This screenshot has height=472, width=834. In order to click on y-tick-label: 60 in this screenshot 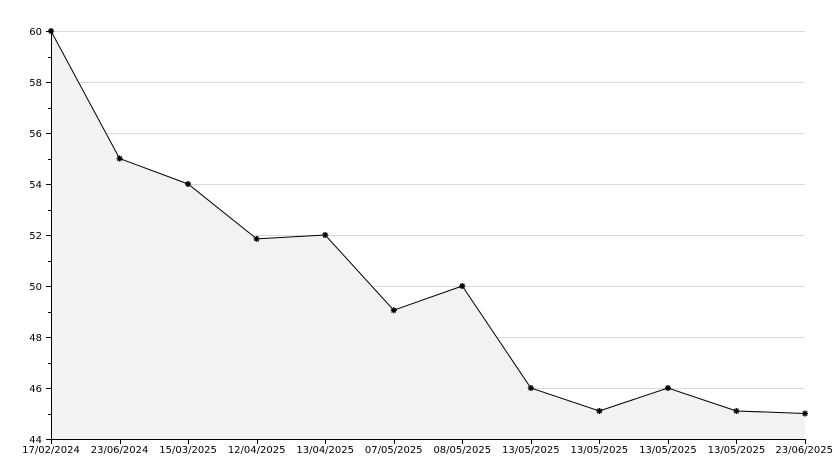, I will do `click(35, 32)`.